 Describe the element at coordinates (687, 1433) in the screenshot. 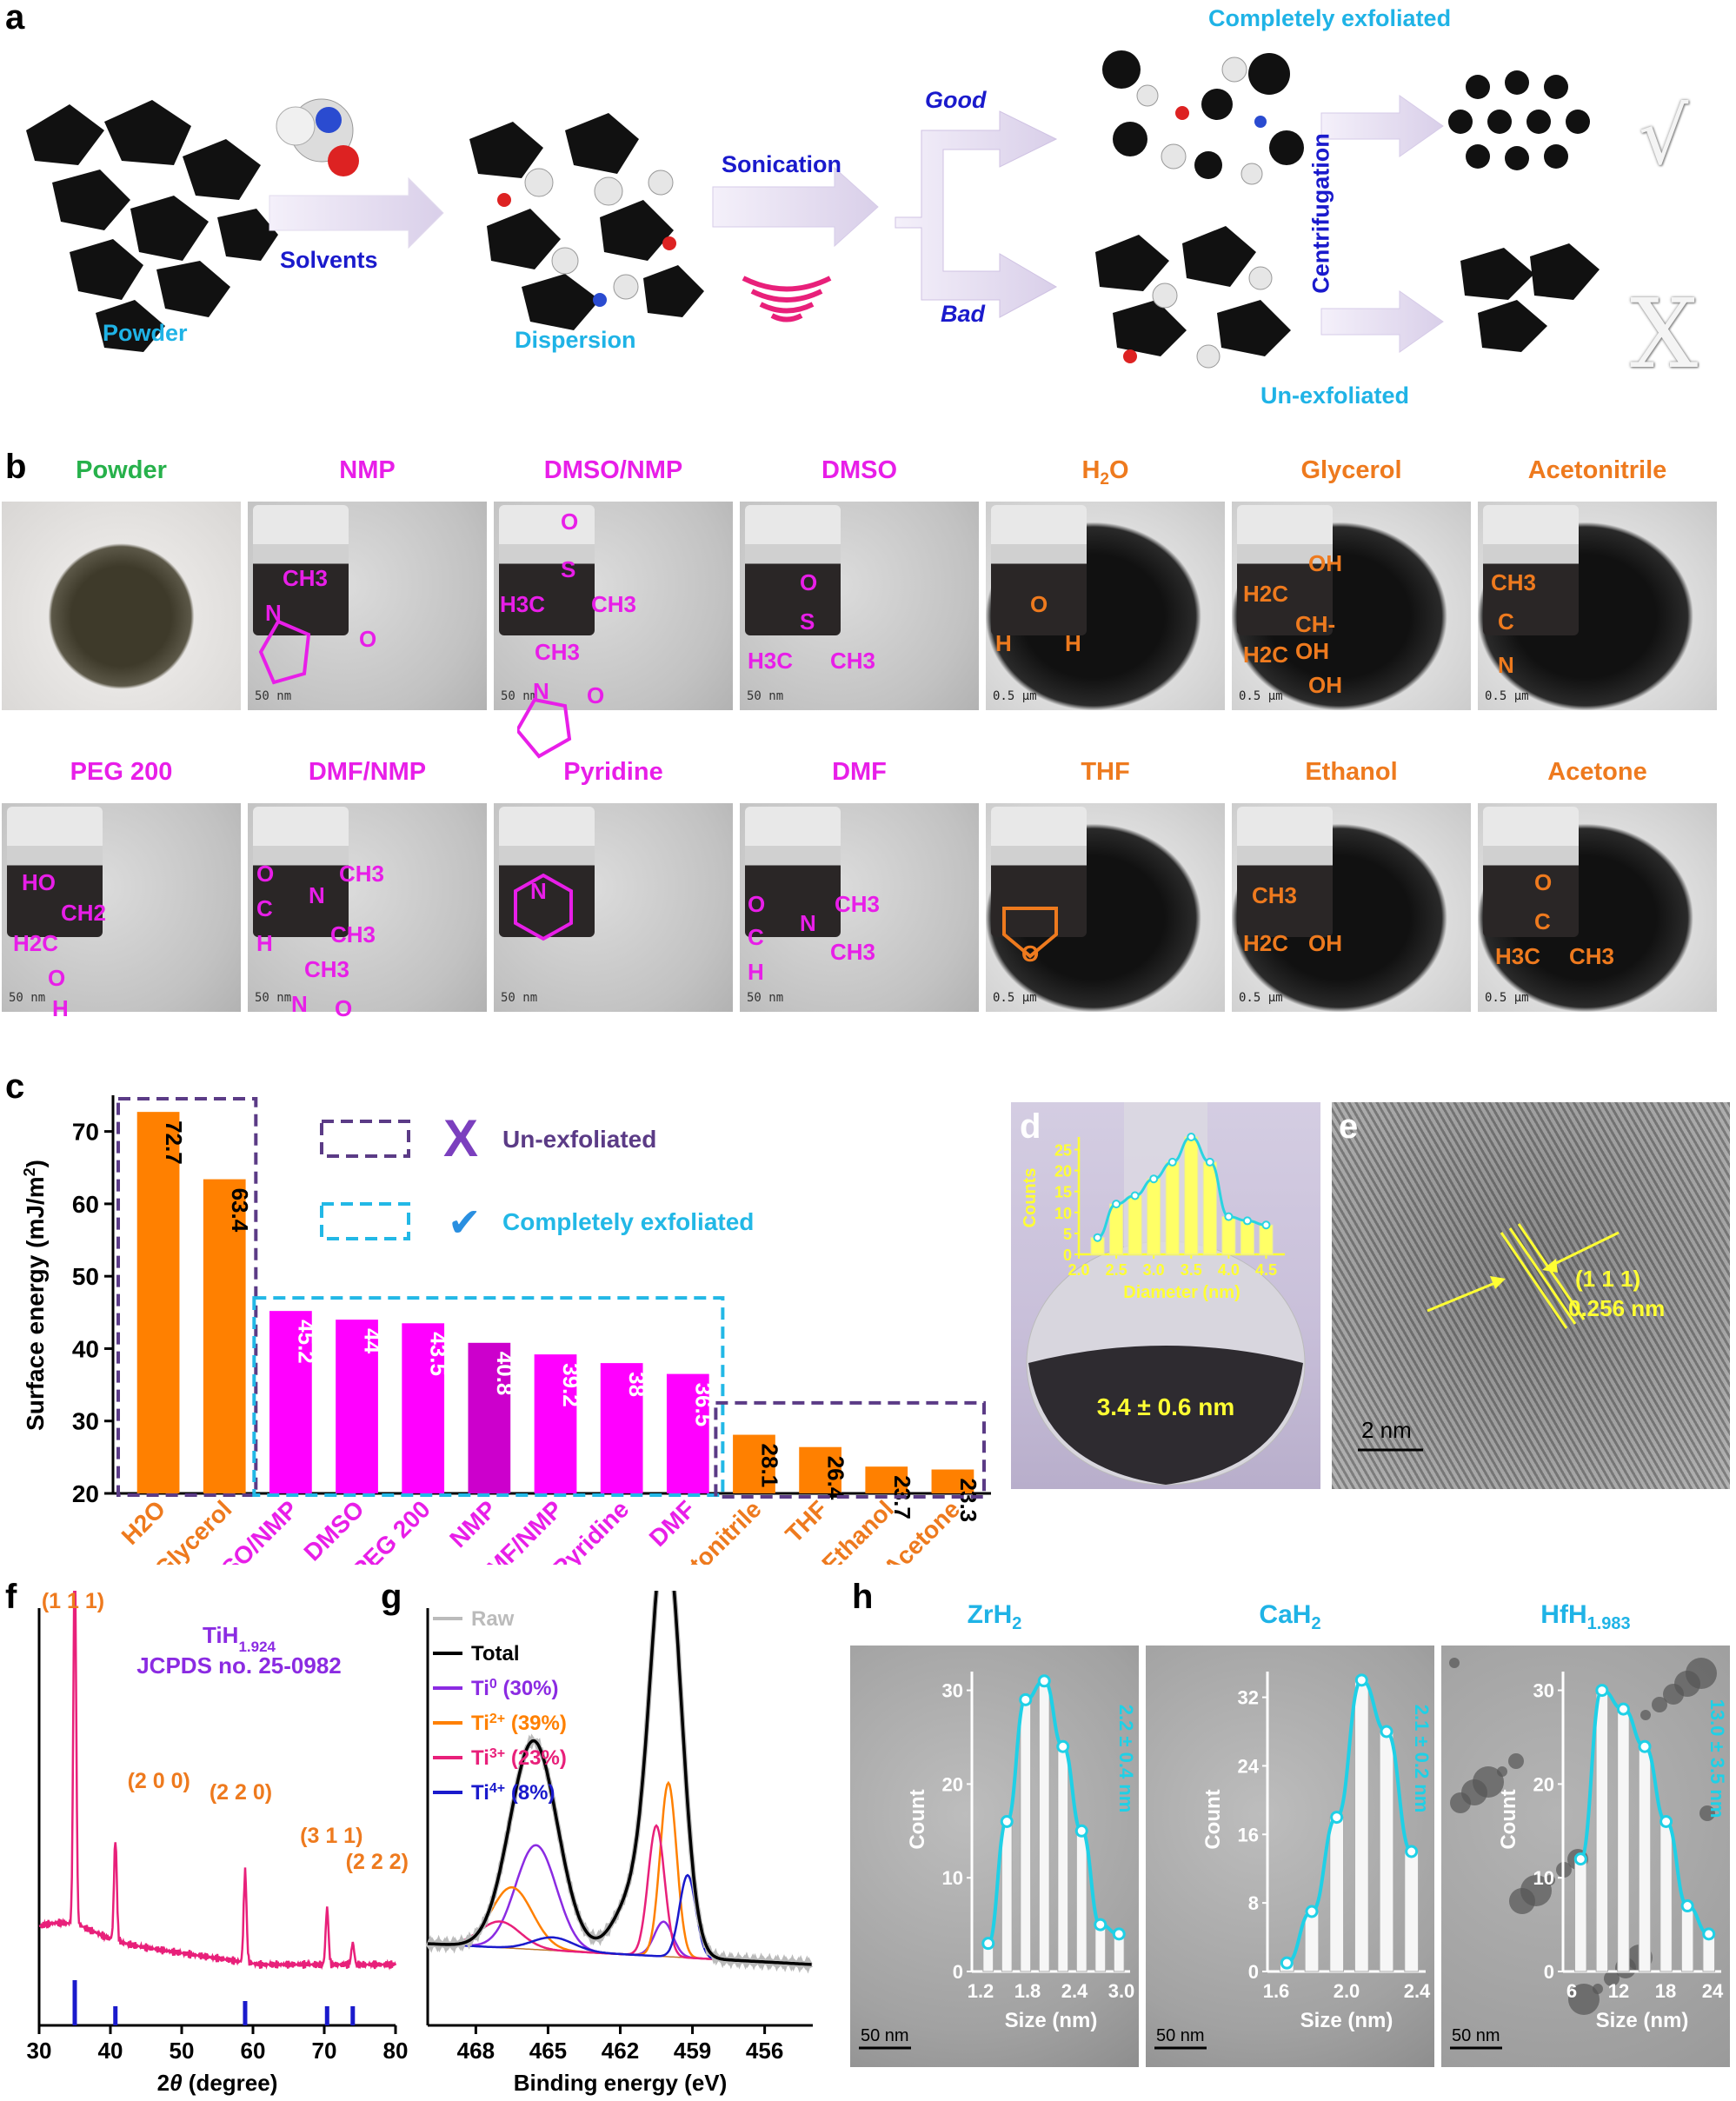

I see `bar-dmf` at that location.